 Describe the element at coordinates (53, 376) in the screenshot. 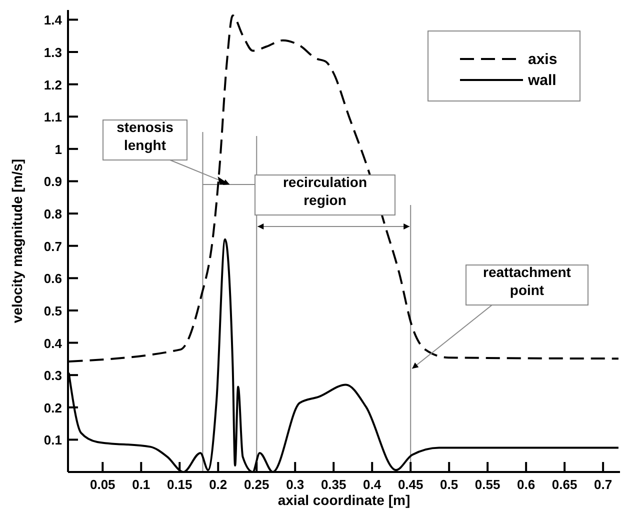

I see `y-tick-label: 0.3` at that location.